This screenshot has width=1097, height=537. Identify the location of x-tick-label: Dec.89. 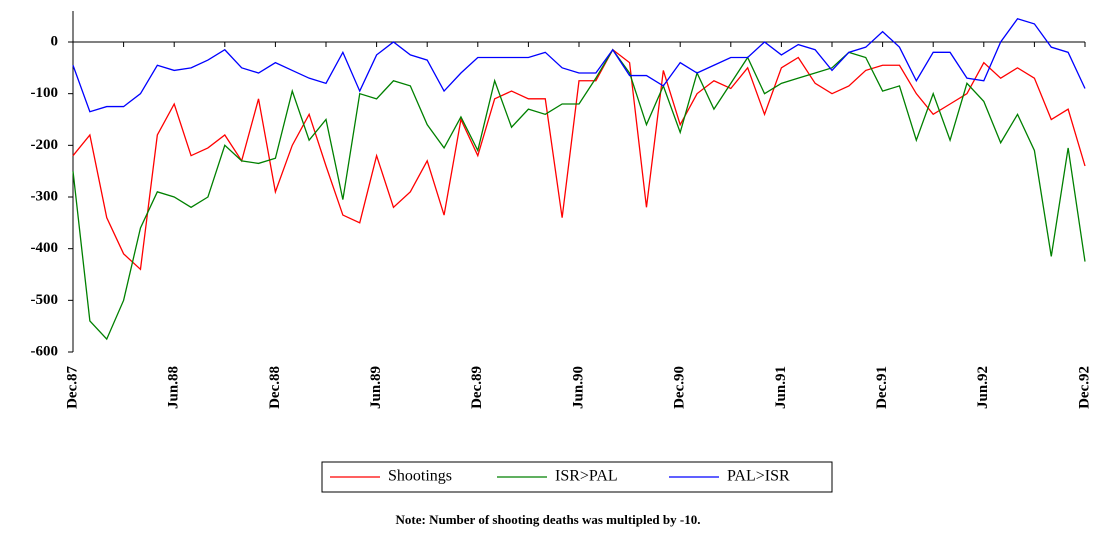
(477, 387).